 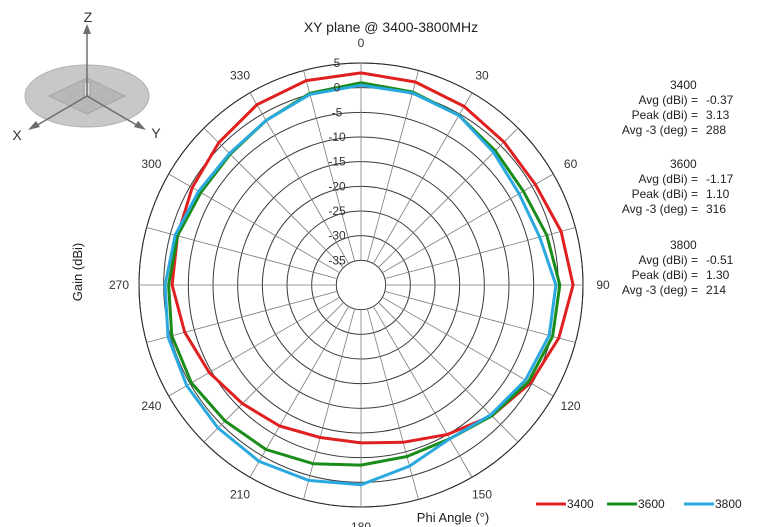 I want to click on x-axis-label: X, so click(x=17, y=135).